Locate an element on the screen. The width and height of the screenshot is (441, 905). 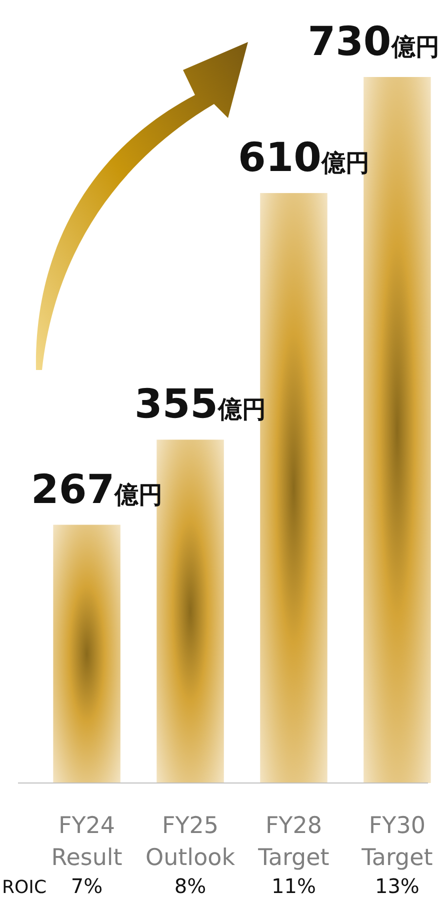
x-tick-label: FY30 Target is located at coordinates (396, 842).